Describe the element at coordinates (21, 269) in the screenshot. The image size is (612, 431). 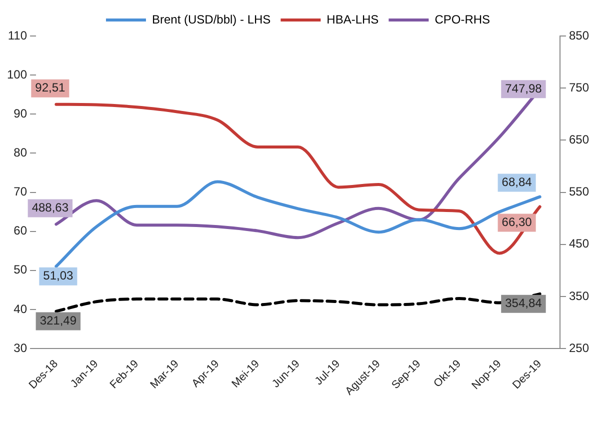
I see `y-tick-label: 50` at that location.